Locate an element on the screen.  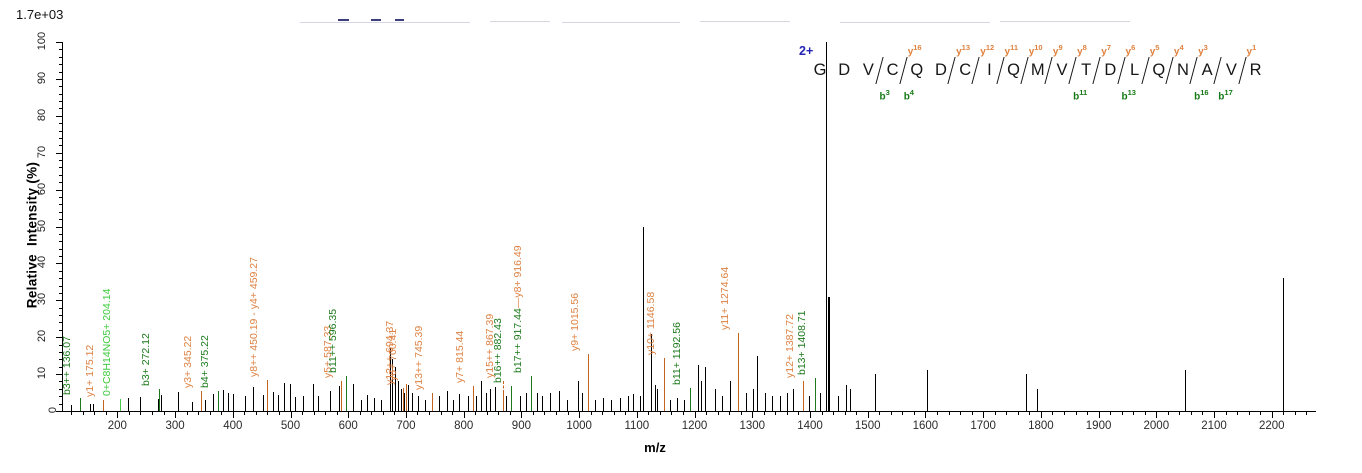
peak-label: y9+ 1015.56 is located at coordinates (575, 322).